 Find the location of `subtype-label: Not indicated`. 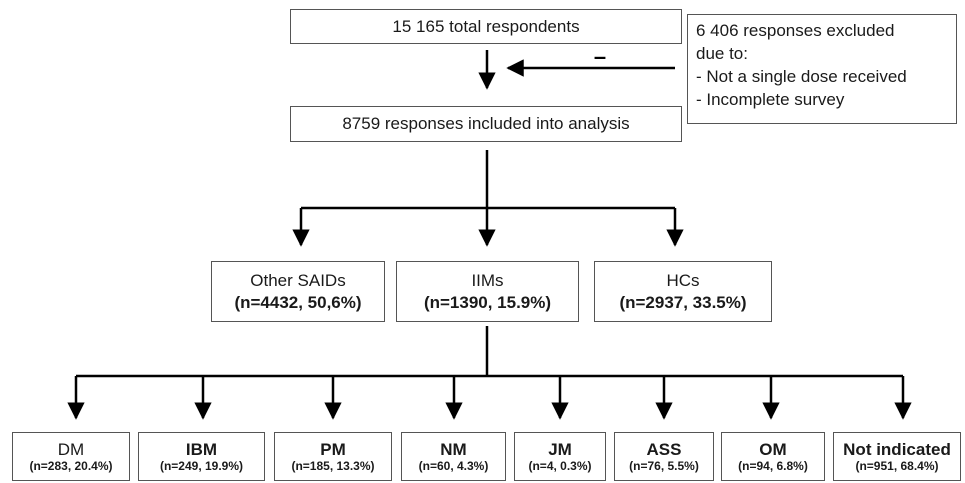

subtype-label: Not indicated is located at coordinates (897, 449).